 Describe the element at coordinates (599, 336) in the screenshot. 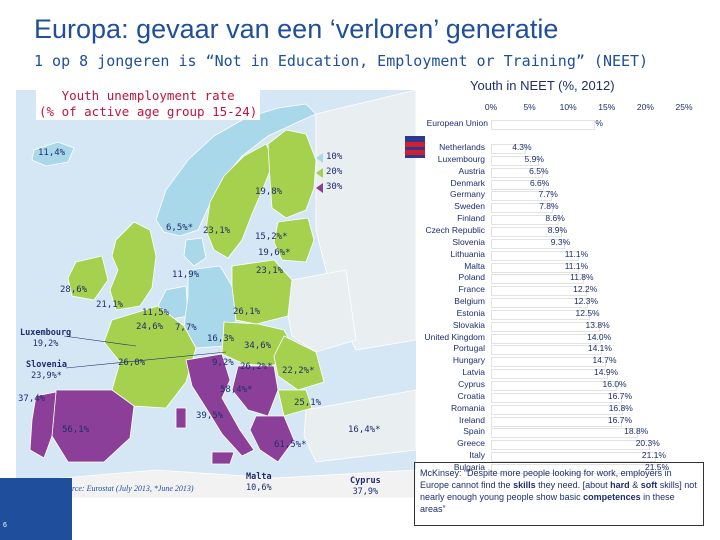

I see `neet-value-label: 14.0%` at that location.